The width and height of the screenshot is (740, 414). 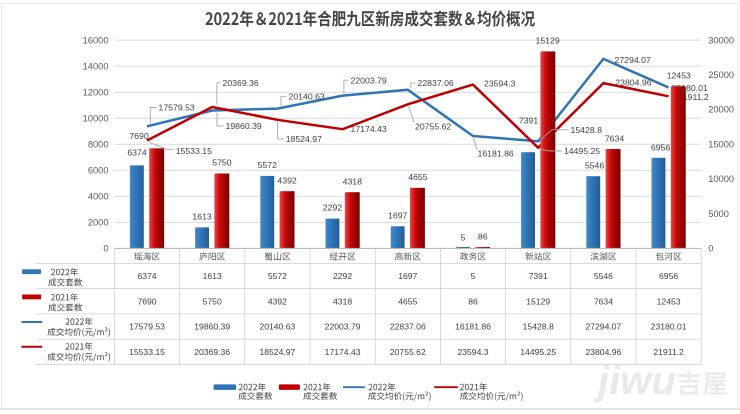 I want to click on svg-text: 6000, so click(x=98, y=171).